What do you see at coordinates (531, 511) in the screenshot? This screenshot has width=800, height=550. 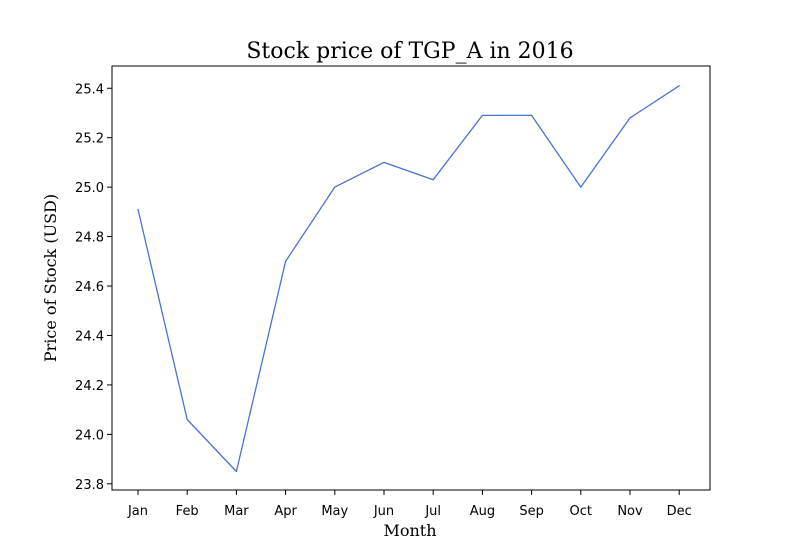 I see `x-tick-label: Sep` at bounding box center [531, 511].